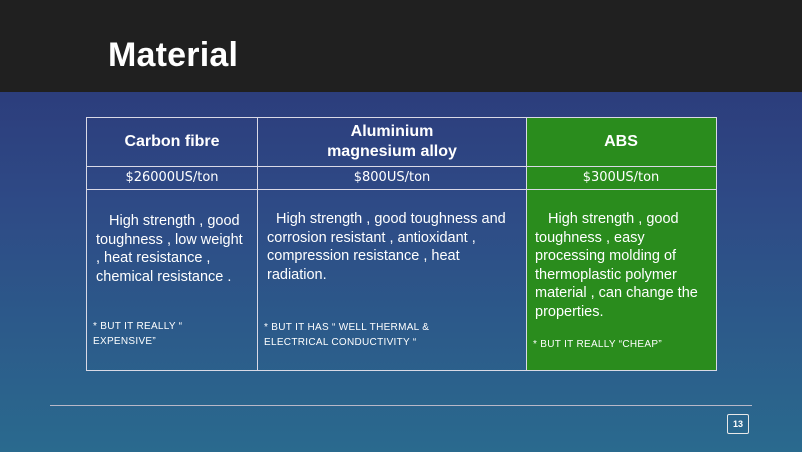  What do you see at coordinates (401, 166) in the screenshot?
I see `divider-header` at bounding box center [401, 166].